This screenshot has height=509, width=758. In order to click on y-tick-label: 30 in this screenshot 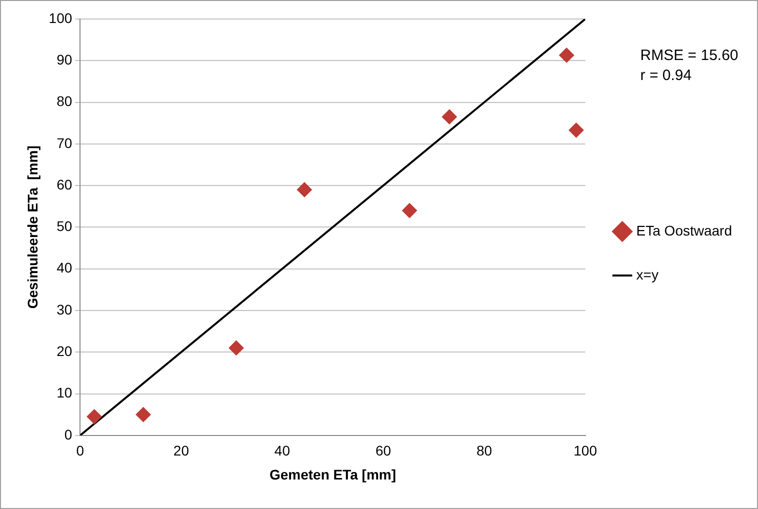, I will do `click(64, 309)`.